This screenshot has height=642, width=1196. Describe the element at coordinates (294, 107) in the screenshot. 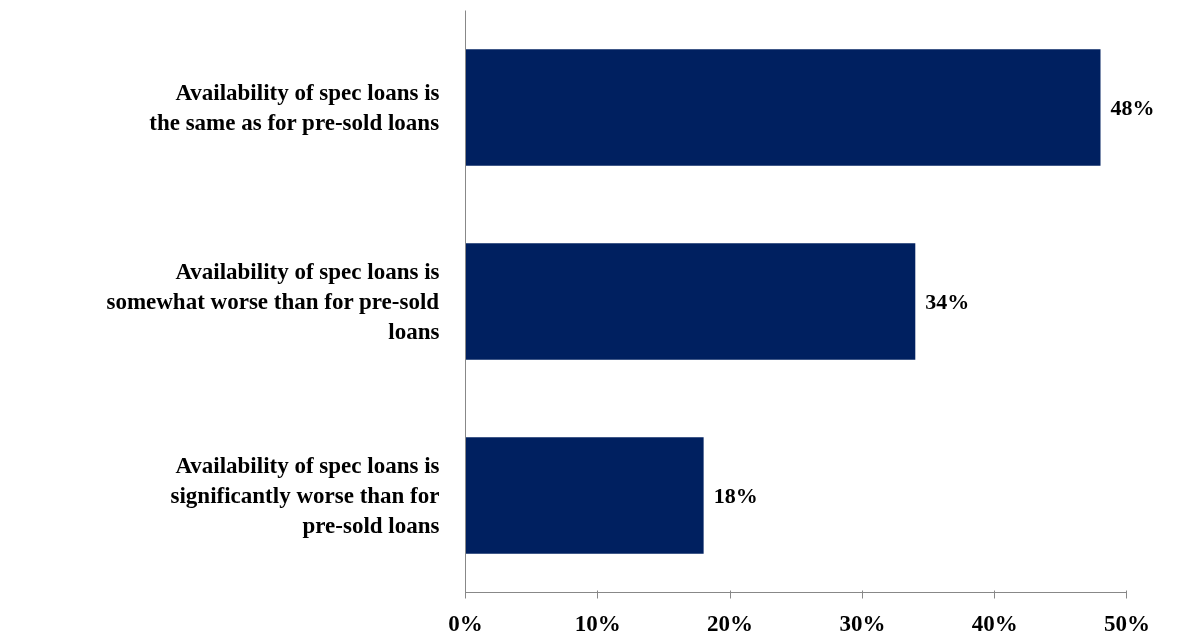

I see `y-tick-label: Availability of spec loans is the same as for pre-sold loans` at that location.